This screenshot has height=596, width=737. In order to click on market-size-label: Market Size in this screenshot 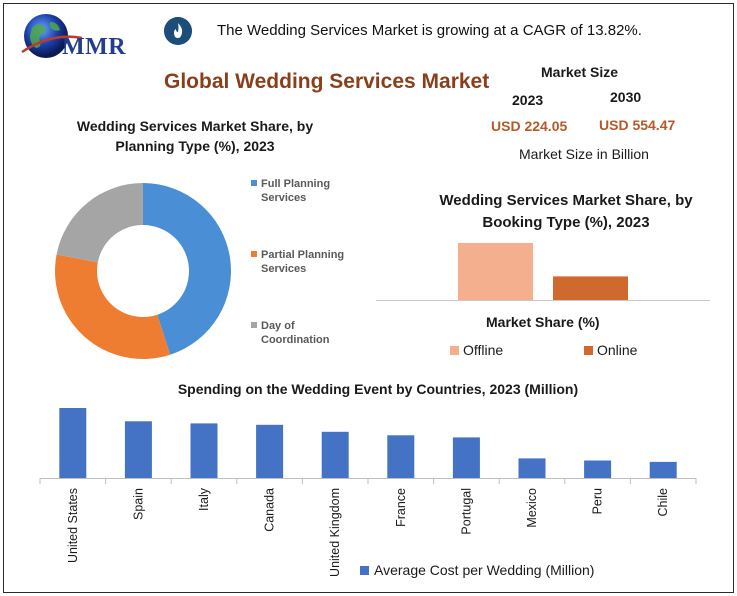, I will do `click(580, 72)`.